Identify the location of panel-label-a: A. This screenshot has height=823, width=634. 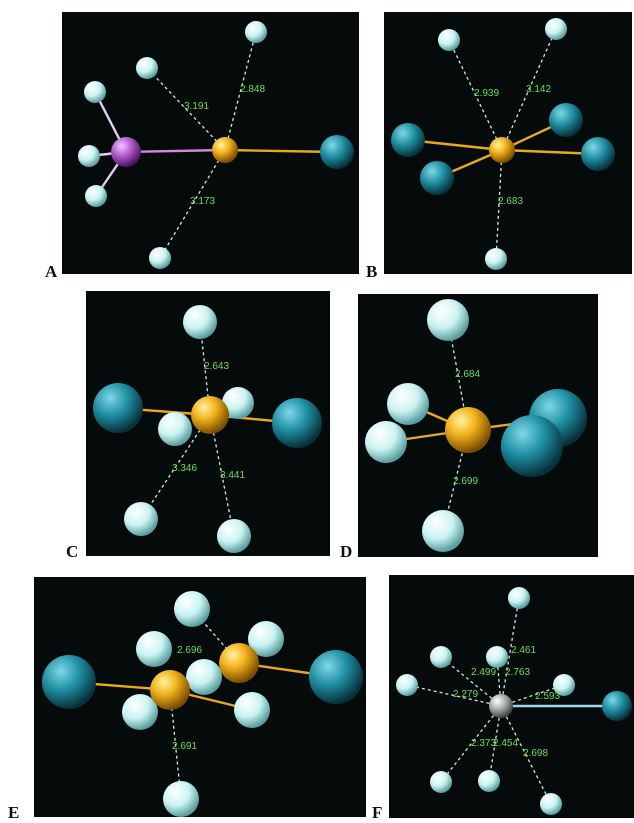
(51, 271).